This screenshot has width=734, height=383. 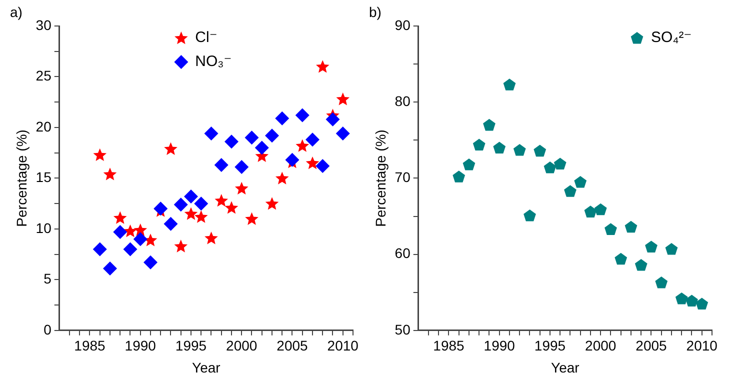 What do you see at coordinates (16, 12) in the screenshot?
I see `chart-title: a)` at bounding box center [16, 12].